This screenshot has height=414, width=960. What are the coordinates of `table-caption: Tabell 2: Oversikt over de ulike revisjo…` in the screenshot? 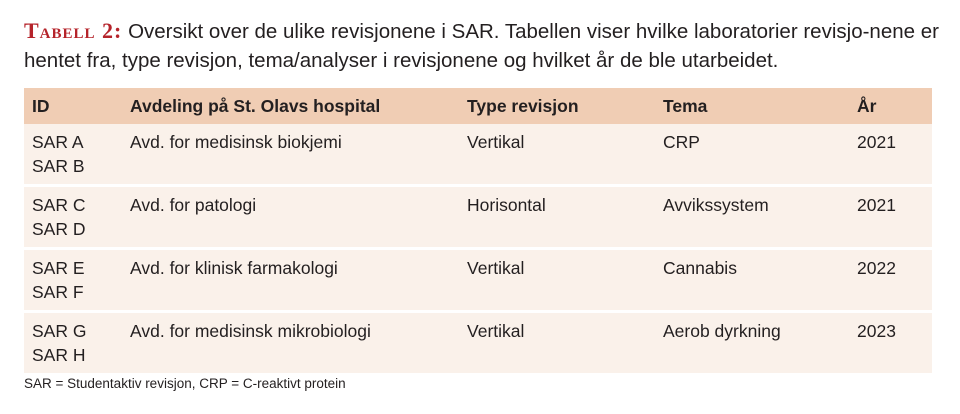 It's located at (484, 45).